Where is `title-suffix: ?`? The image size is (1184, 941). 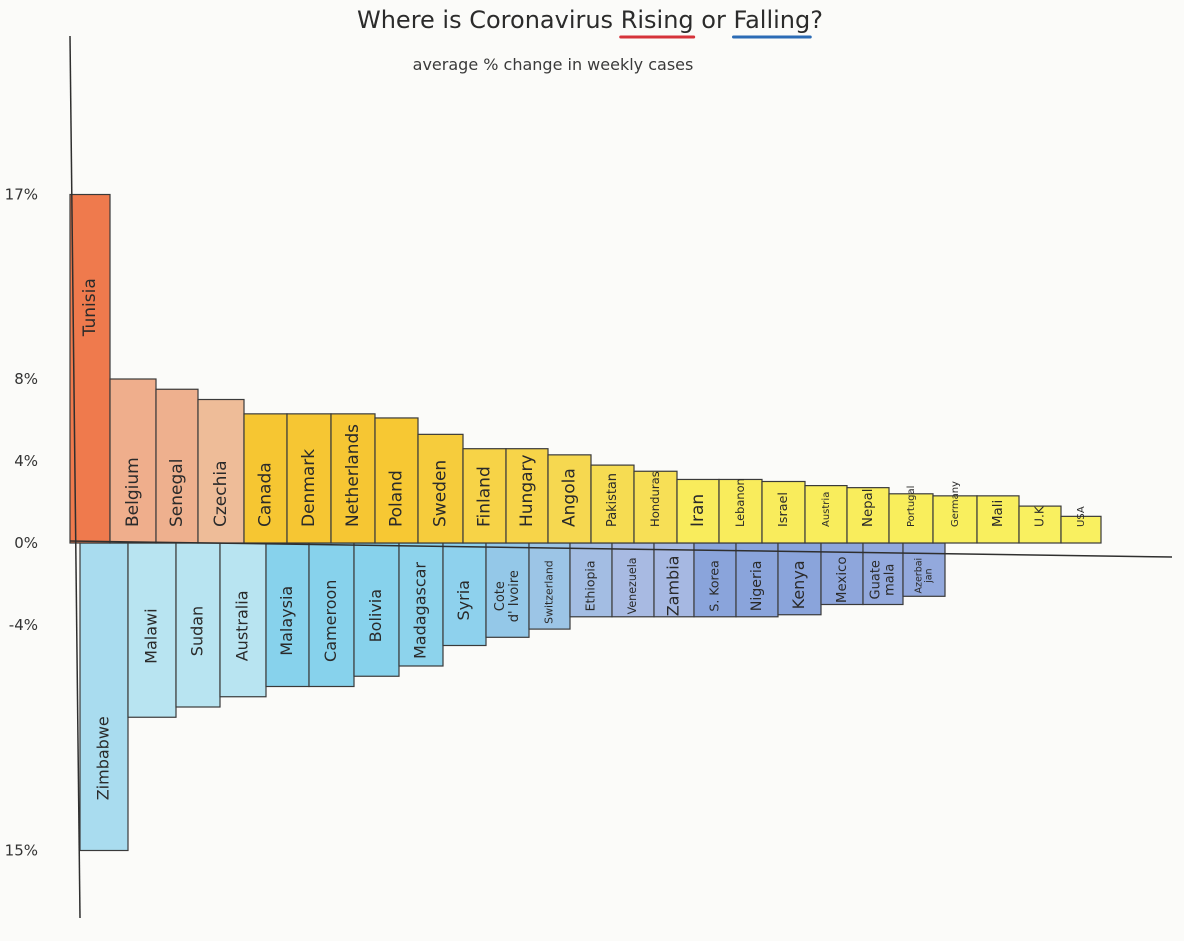 title-suffix: ? is located at coordinates (816, 20).